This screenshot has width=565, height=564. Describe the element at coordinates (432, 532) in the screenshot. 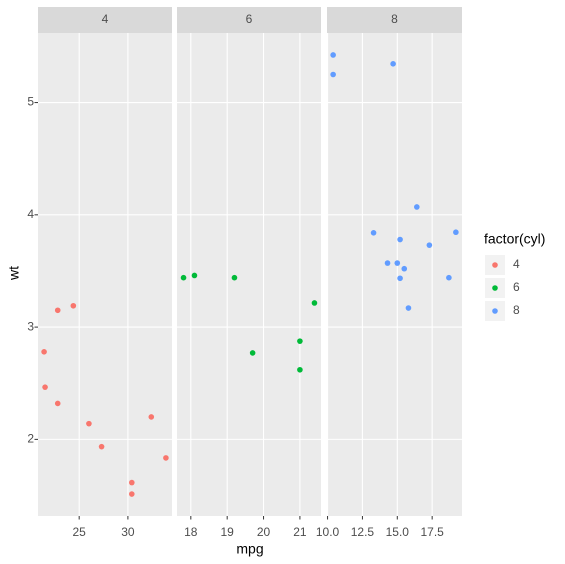

I see `x-tick-label: 17.5` at that location.